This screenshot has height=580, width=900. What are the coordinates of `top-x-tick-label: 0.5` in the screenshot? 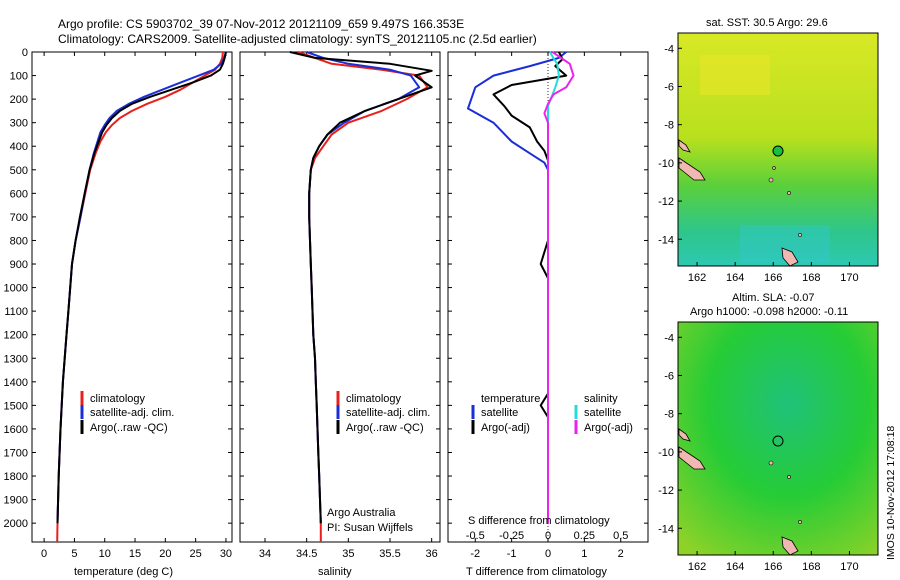 It's located at (620, 536).